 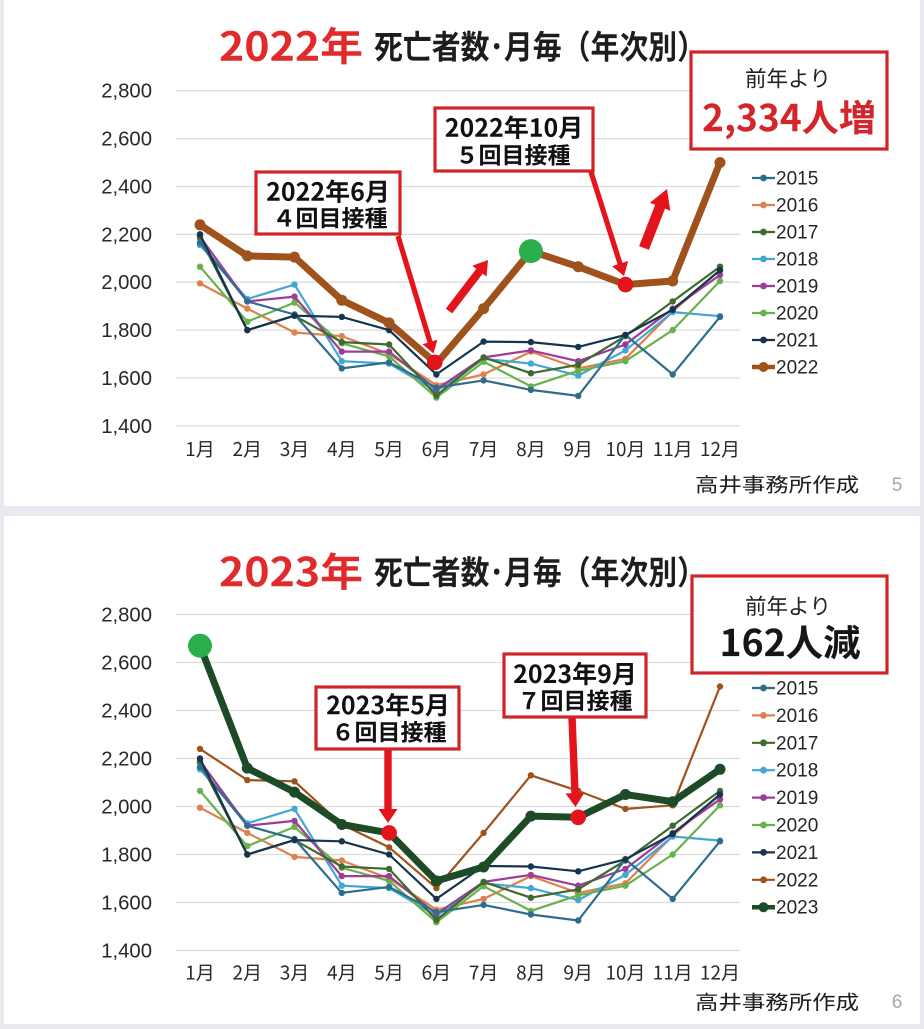 What do you see at coordinates (797, 908) in the screenshot?
I see `svg-text: 2023` at bounding box center [797, 908].